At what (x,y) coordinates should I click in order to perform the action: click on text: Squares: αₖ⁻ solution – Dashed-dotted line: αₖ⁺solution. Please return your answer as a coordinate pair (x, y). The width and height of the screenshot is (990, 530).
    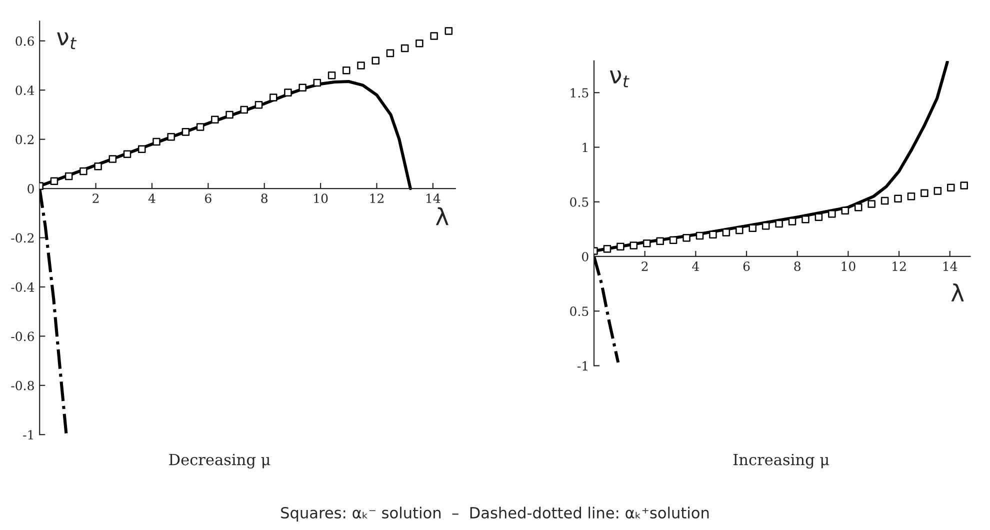
    Looking at the image, I should click on (495, 514).